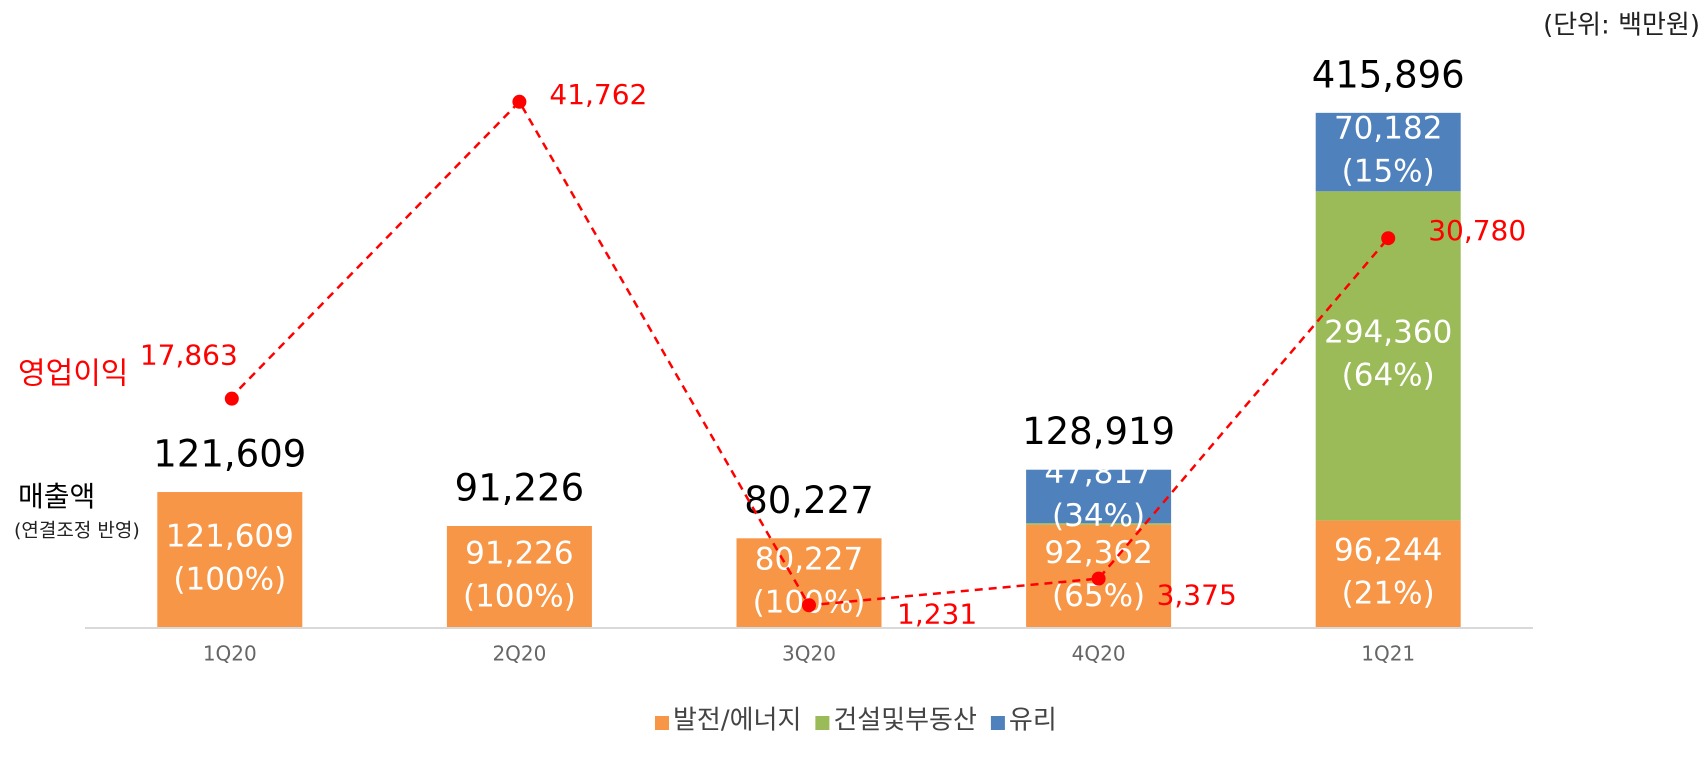 This screenshot has width=1708, height=774. Describe the element at coordinates (1477, 230) in the screenshot. I see `line-value-label: 30,780` at that location.